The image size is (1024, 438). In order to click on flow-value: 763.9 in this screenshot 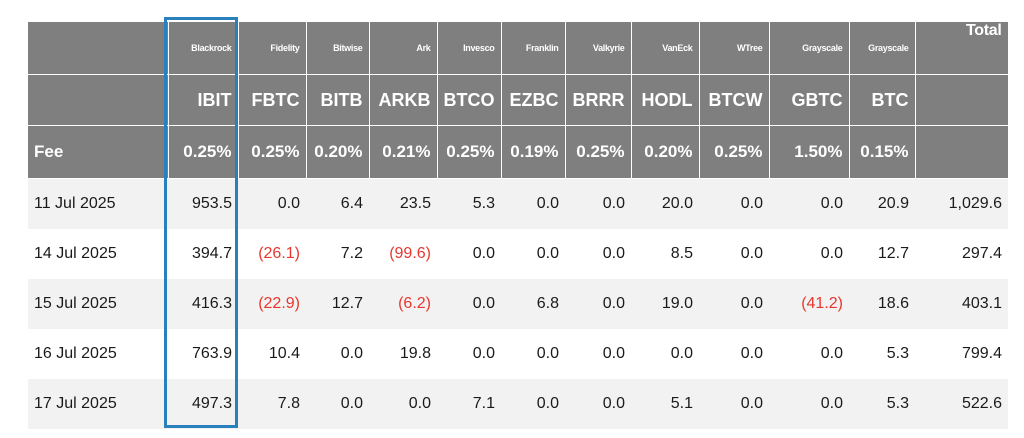, I will do `click(203, 354)`.